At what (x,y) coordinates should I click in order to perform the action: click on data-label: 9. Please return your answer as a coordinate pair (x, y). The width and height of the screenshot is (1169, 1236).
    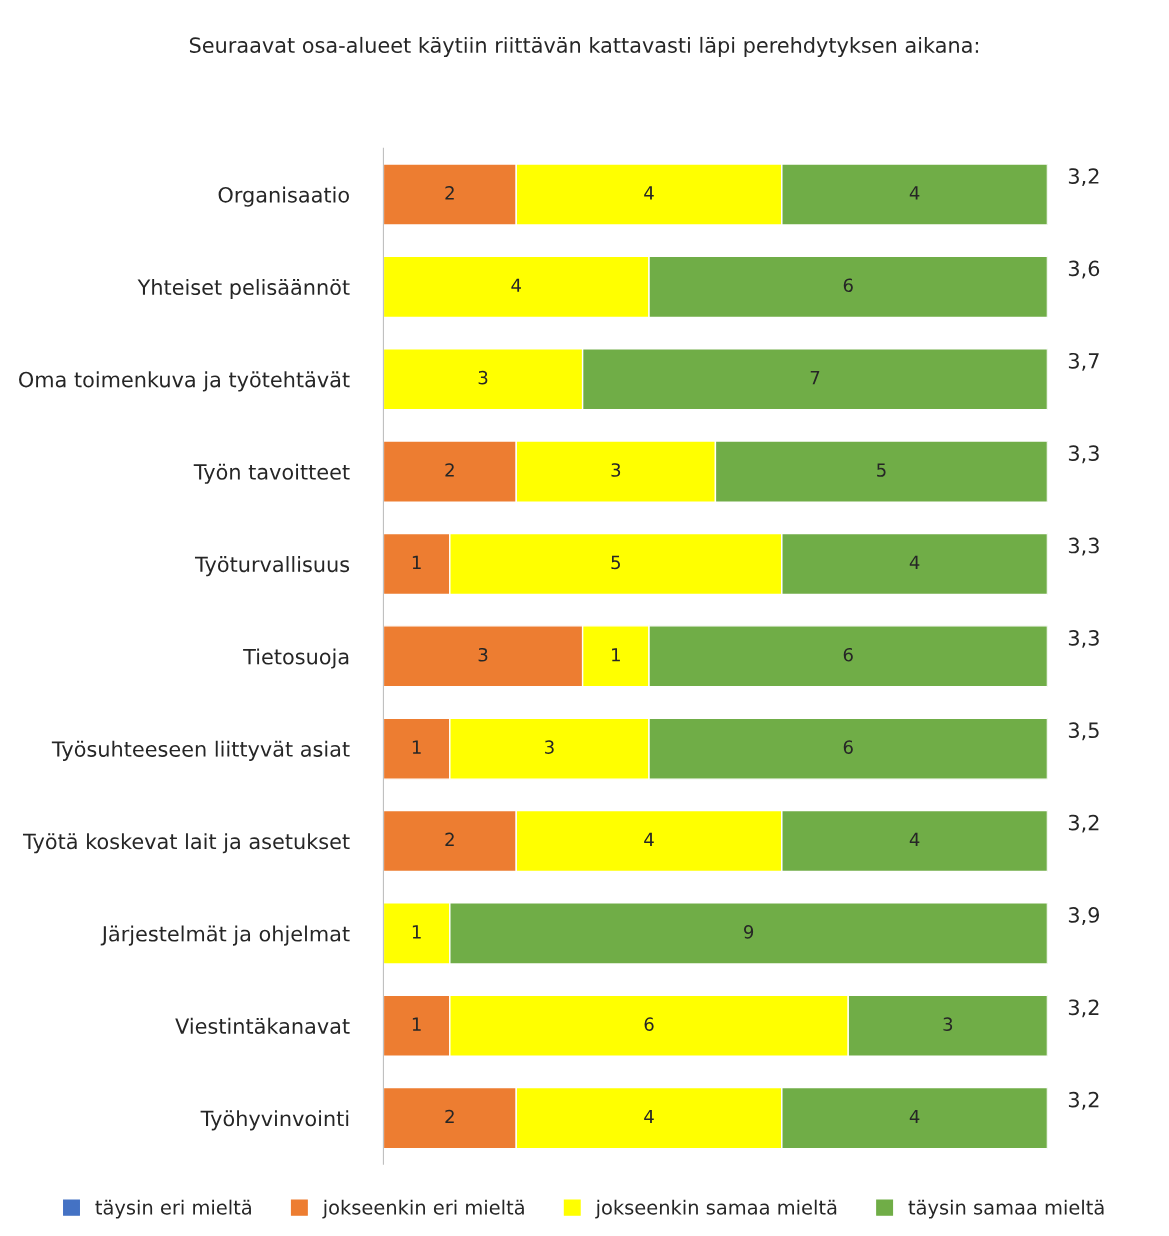
    Looking at the image, I should click on (749, 931).